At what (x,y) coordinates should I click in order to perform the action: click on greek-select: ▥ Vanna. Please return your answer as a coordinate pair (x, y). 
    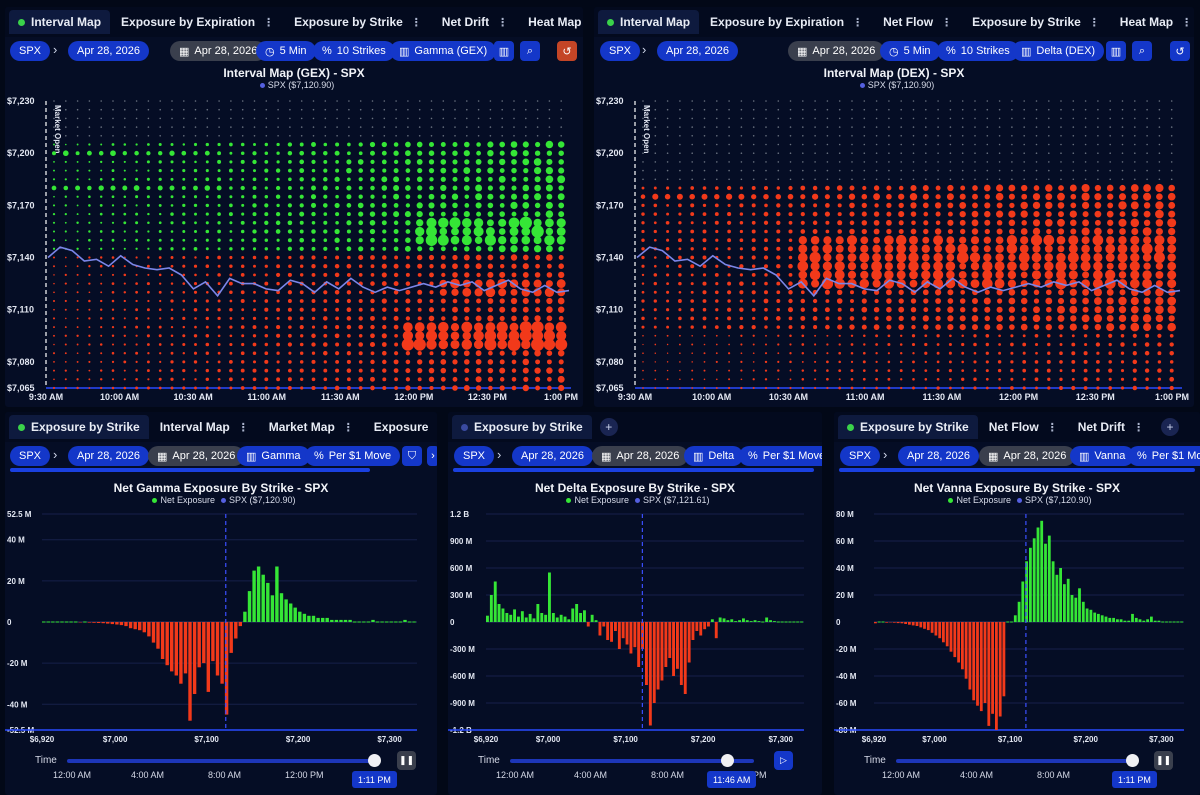
    Looking at the image, I should click on (1102, 456).